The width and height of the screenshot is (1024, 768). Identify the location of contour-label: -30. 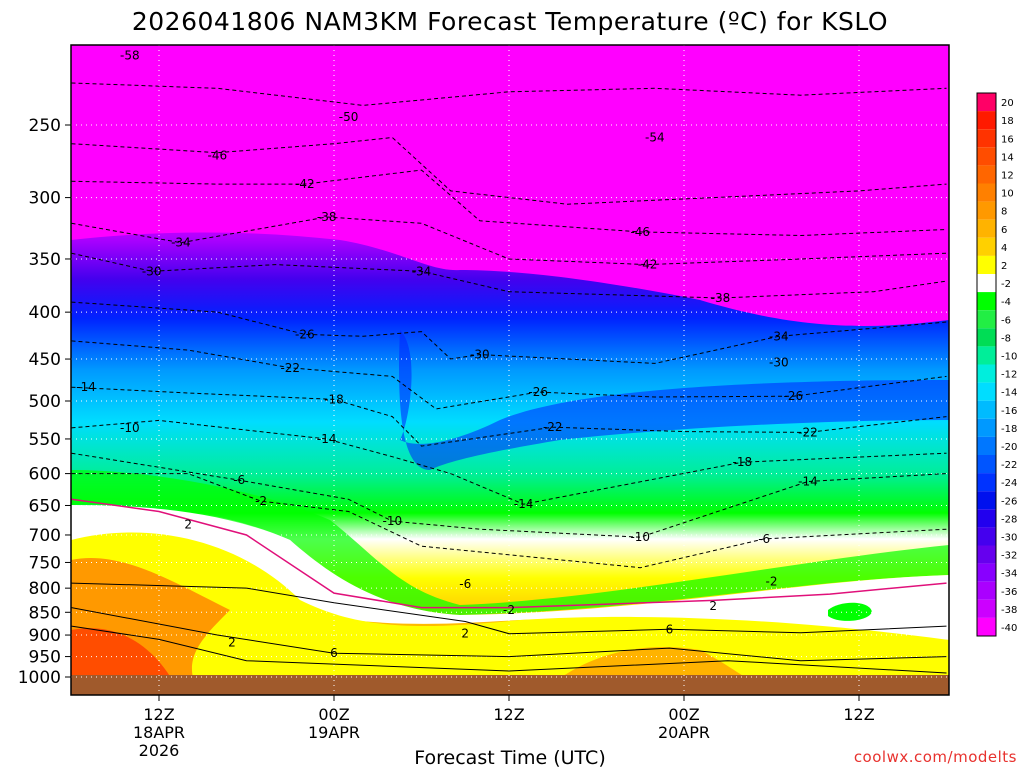
(779, 363).